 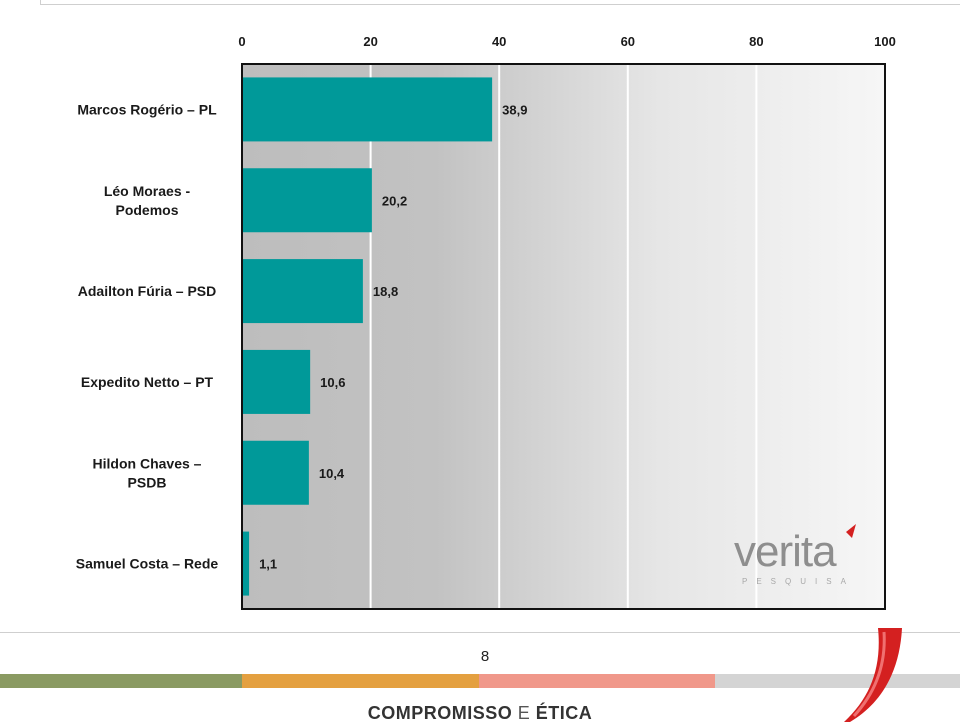 I want to click on category-label: Expedito Netto – PT, so click(x=147, y=382).